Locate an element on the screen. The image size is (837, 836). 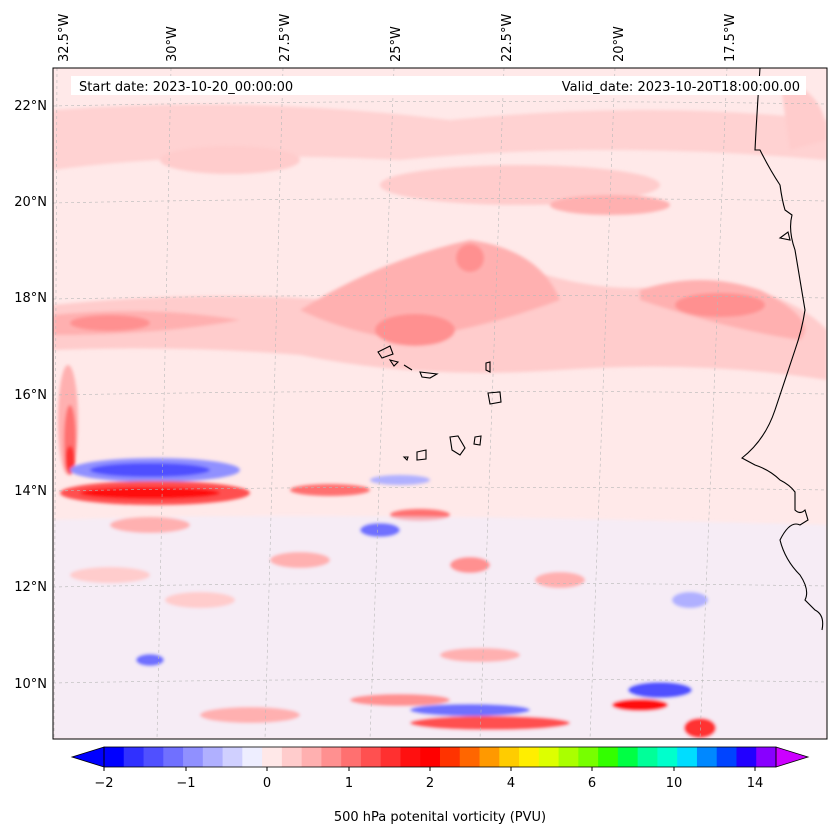
cape-verde-islands is located at coordinates (439, 403).